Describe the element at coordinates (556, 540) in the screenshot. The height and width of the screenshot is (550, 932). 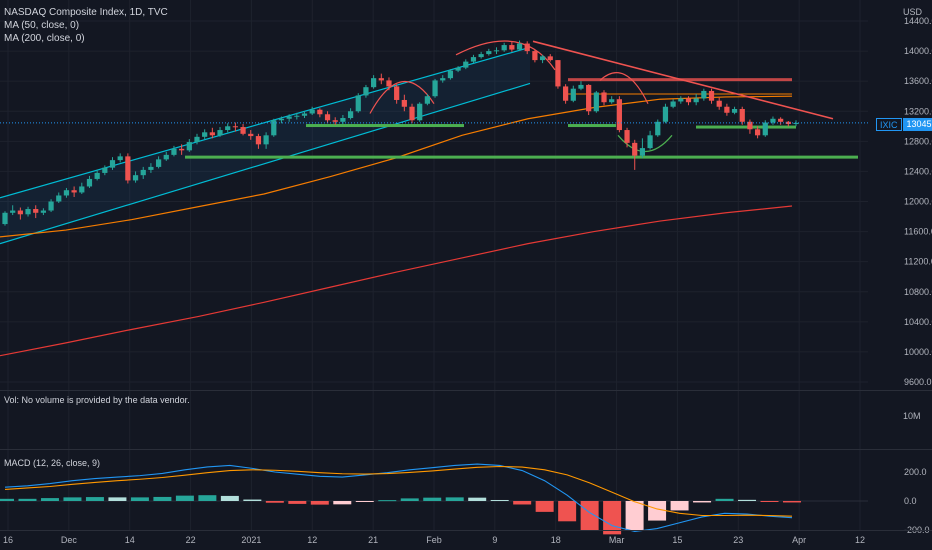
I see `time-axis-tick: 18` at that location.